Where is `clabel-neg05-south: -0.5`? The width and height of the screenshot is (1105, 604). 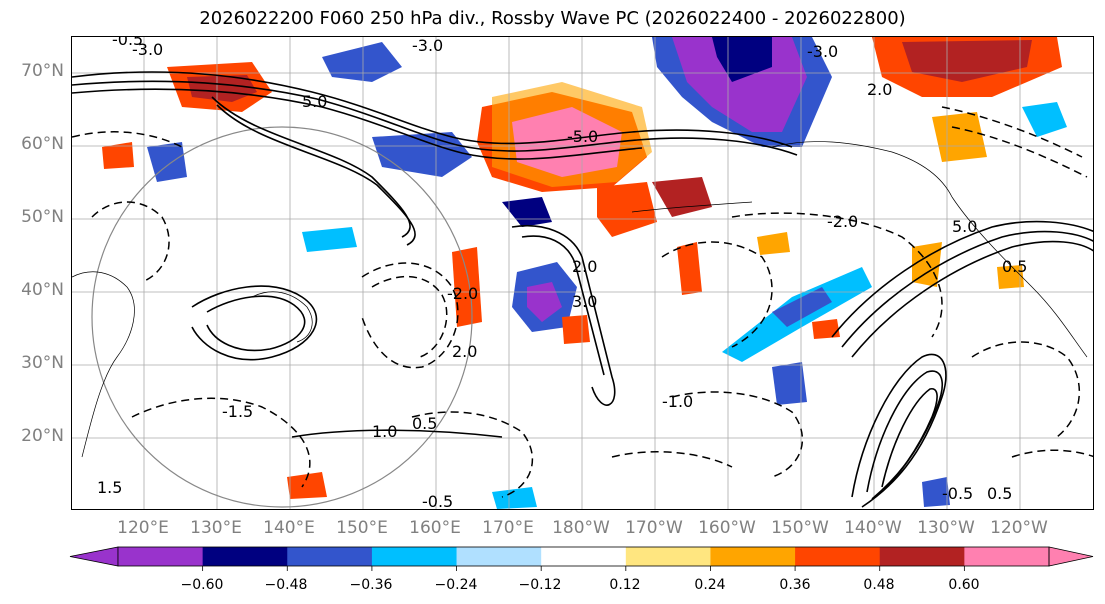 clabel-neg05-south: -0.5 is located at coordinates (437, 501).